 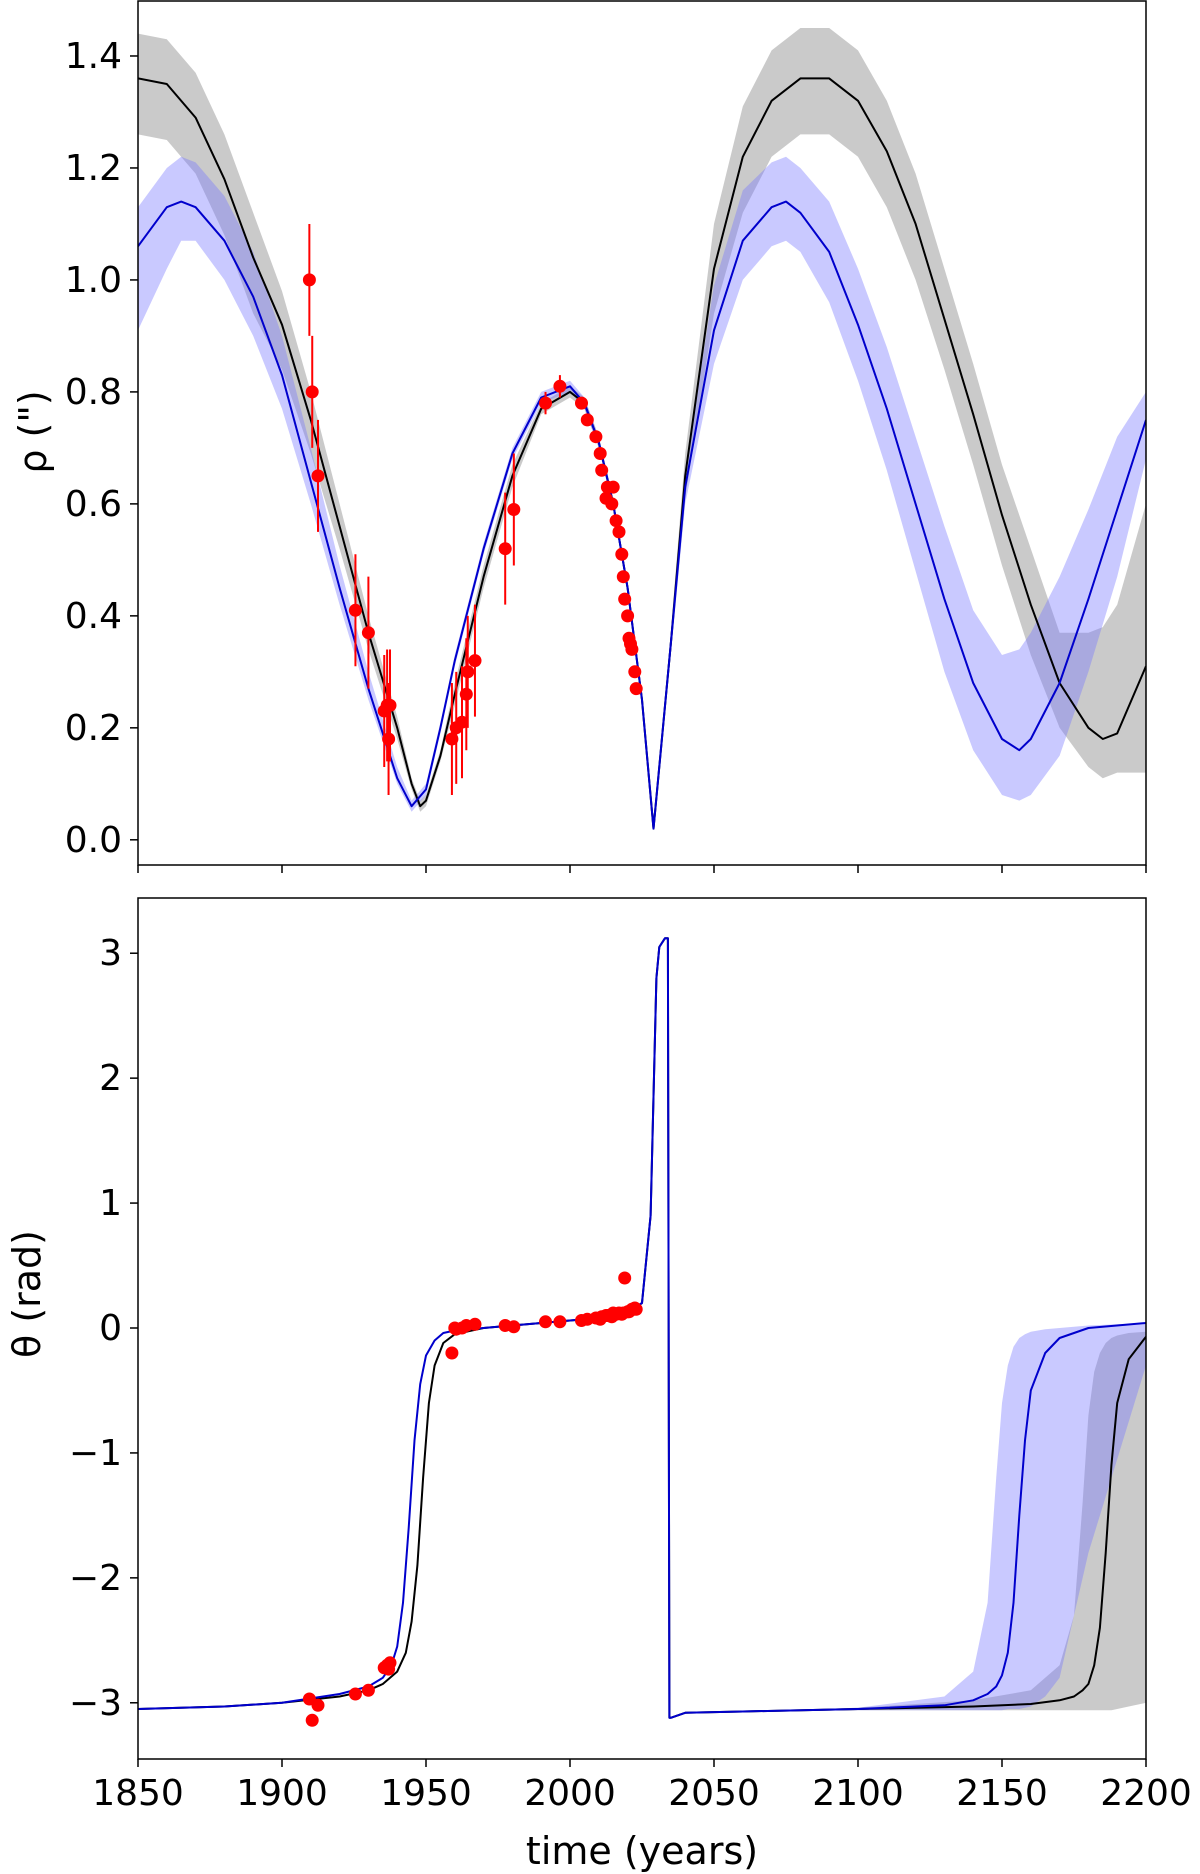 What do you see at coordinates (282, 1793) in the screenshot?
I see `theta-x-tick-label: 1900` at bounding box center [282, 1793].